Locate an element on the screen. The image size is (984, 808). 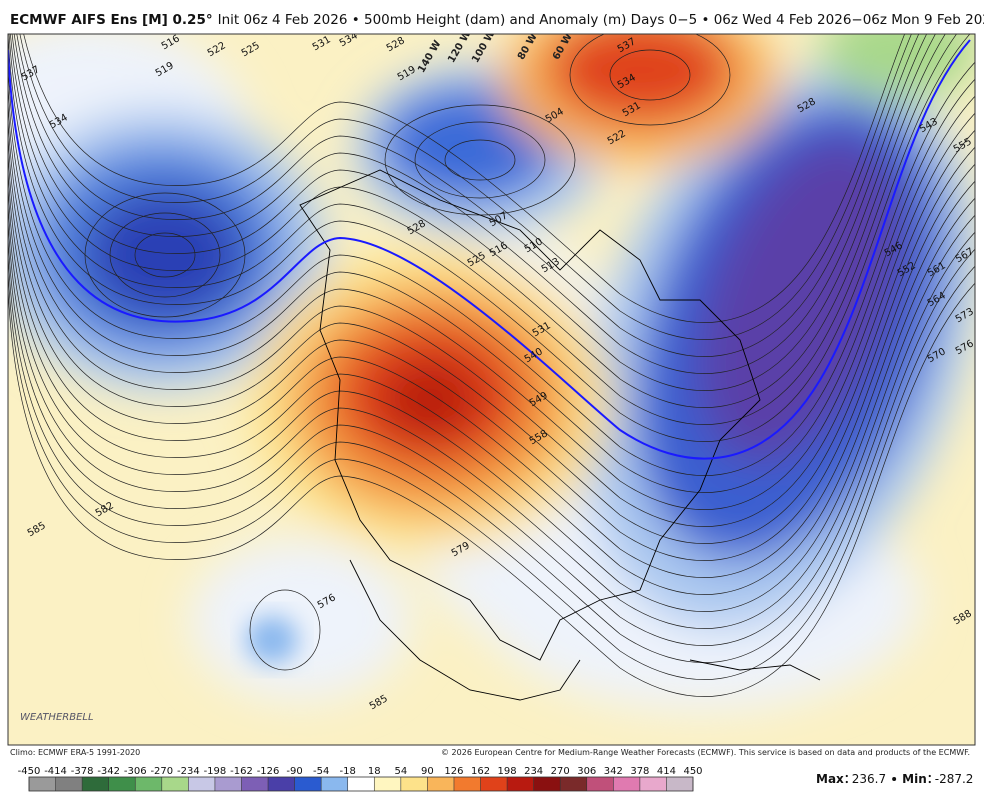
colorbar-tick-label: -450 is located at coordinates (29, 771).